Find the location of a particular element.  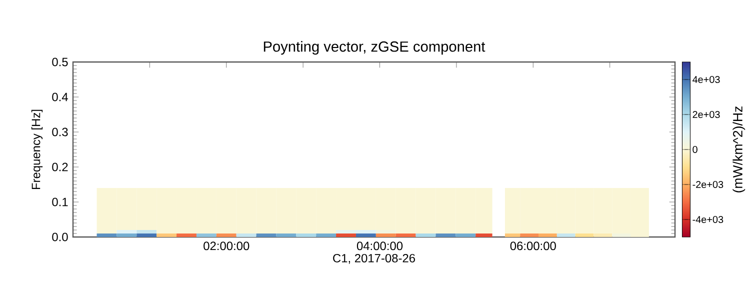

x-tick-label: 04:00:00 is located at coordinates (379, 246).